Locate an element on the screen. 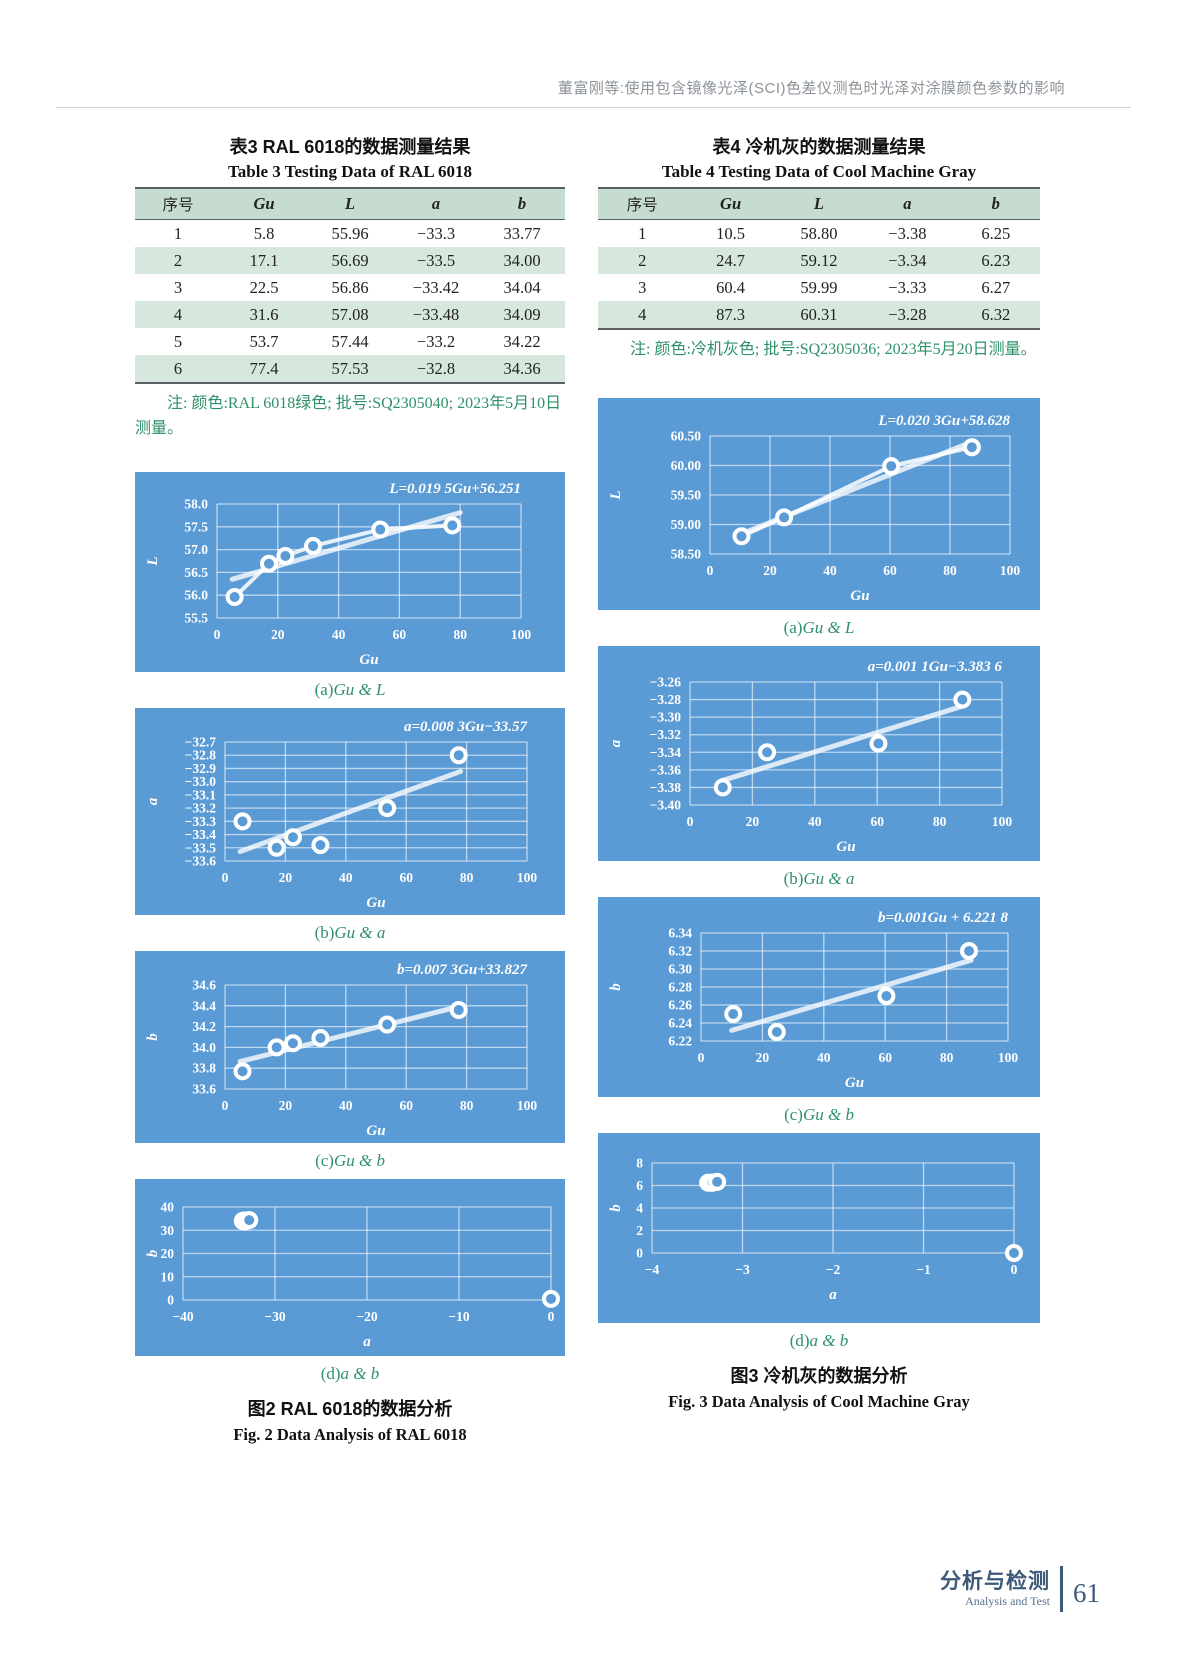  caption-fig3b: (b)Gu & a is located at coordinates (819, 879).